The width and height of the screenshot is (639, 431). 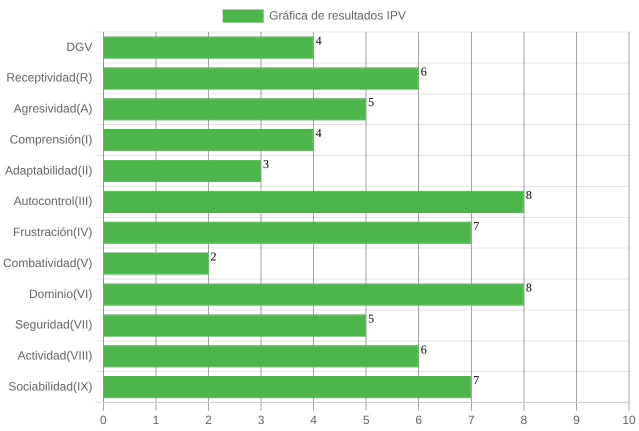 What do you see at coordinates (49, 77) in the screenshot?
I see `y-tick-label: Receptividad(R)` at bounding box center [49, 77].